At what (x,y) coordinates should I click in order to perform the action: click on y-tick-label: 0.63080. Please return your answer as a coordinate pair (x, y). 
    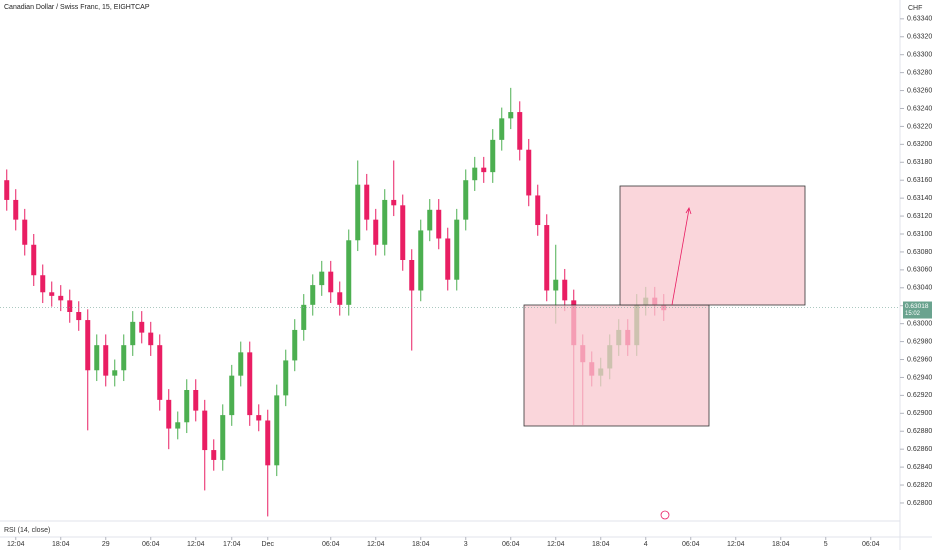
    Looking at the image, I should click on (919, 252).